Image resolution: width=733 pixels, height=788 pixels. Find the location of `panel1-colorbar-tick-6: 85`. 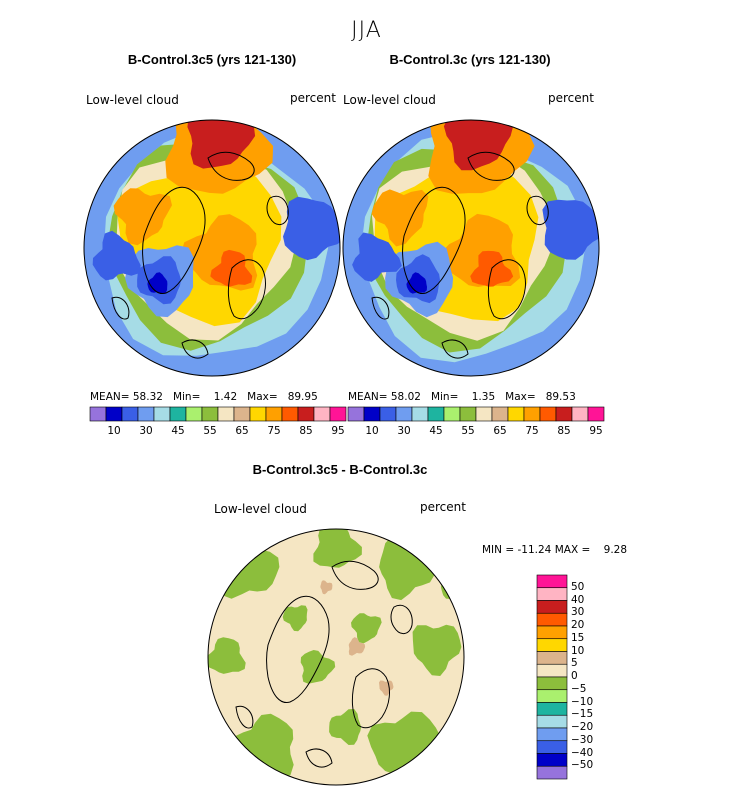

panel1-colorbar-tick-6: 85 is located at coordinates (306, 431).